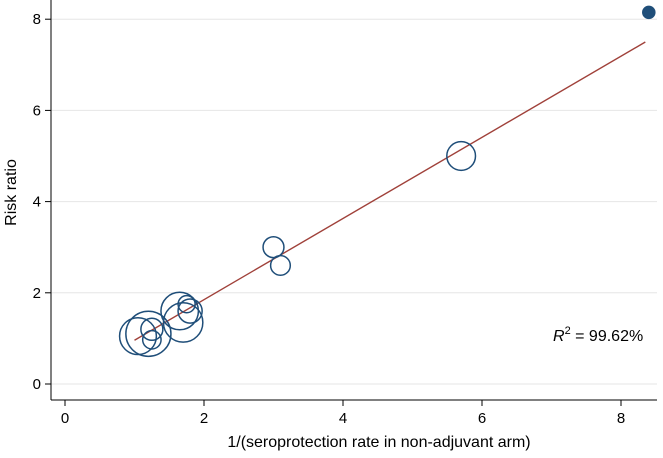 The width and height of the screenshot is (663, 458). What do you see at coordinates (37, 19) in the screenshot?
I see `y-tick-label: 8` at bounding box center [37, 19].